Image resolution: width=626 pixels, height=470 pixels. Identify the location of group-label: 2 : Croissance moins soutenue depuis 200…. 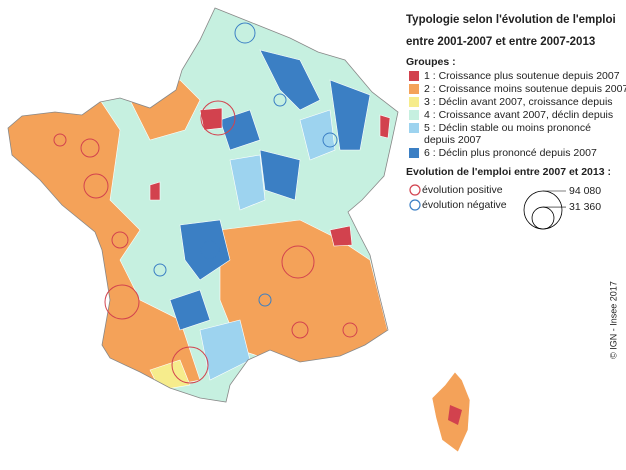
(525, 89).